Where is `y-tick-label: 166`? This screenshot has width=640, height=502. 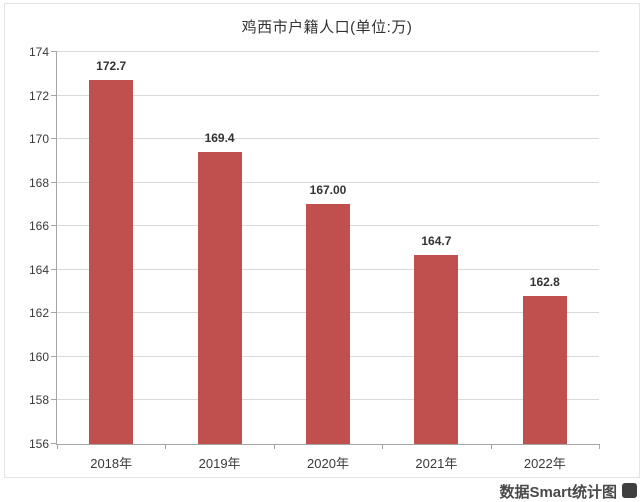
y-tick-label: 166 is located at coordinates (38, 226).